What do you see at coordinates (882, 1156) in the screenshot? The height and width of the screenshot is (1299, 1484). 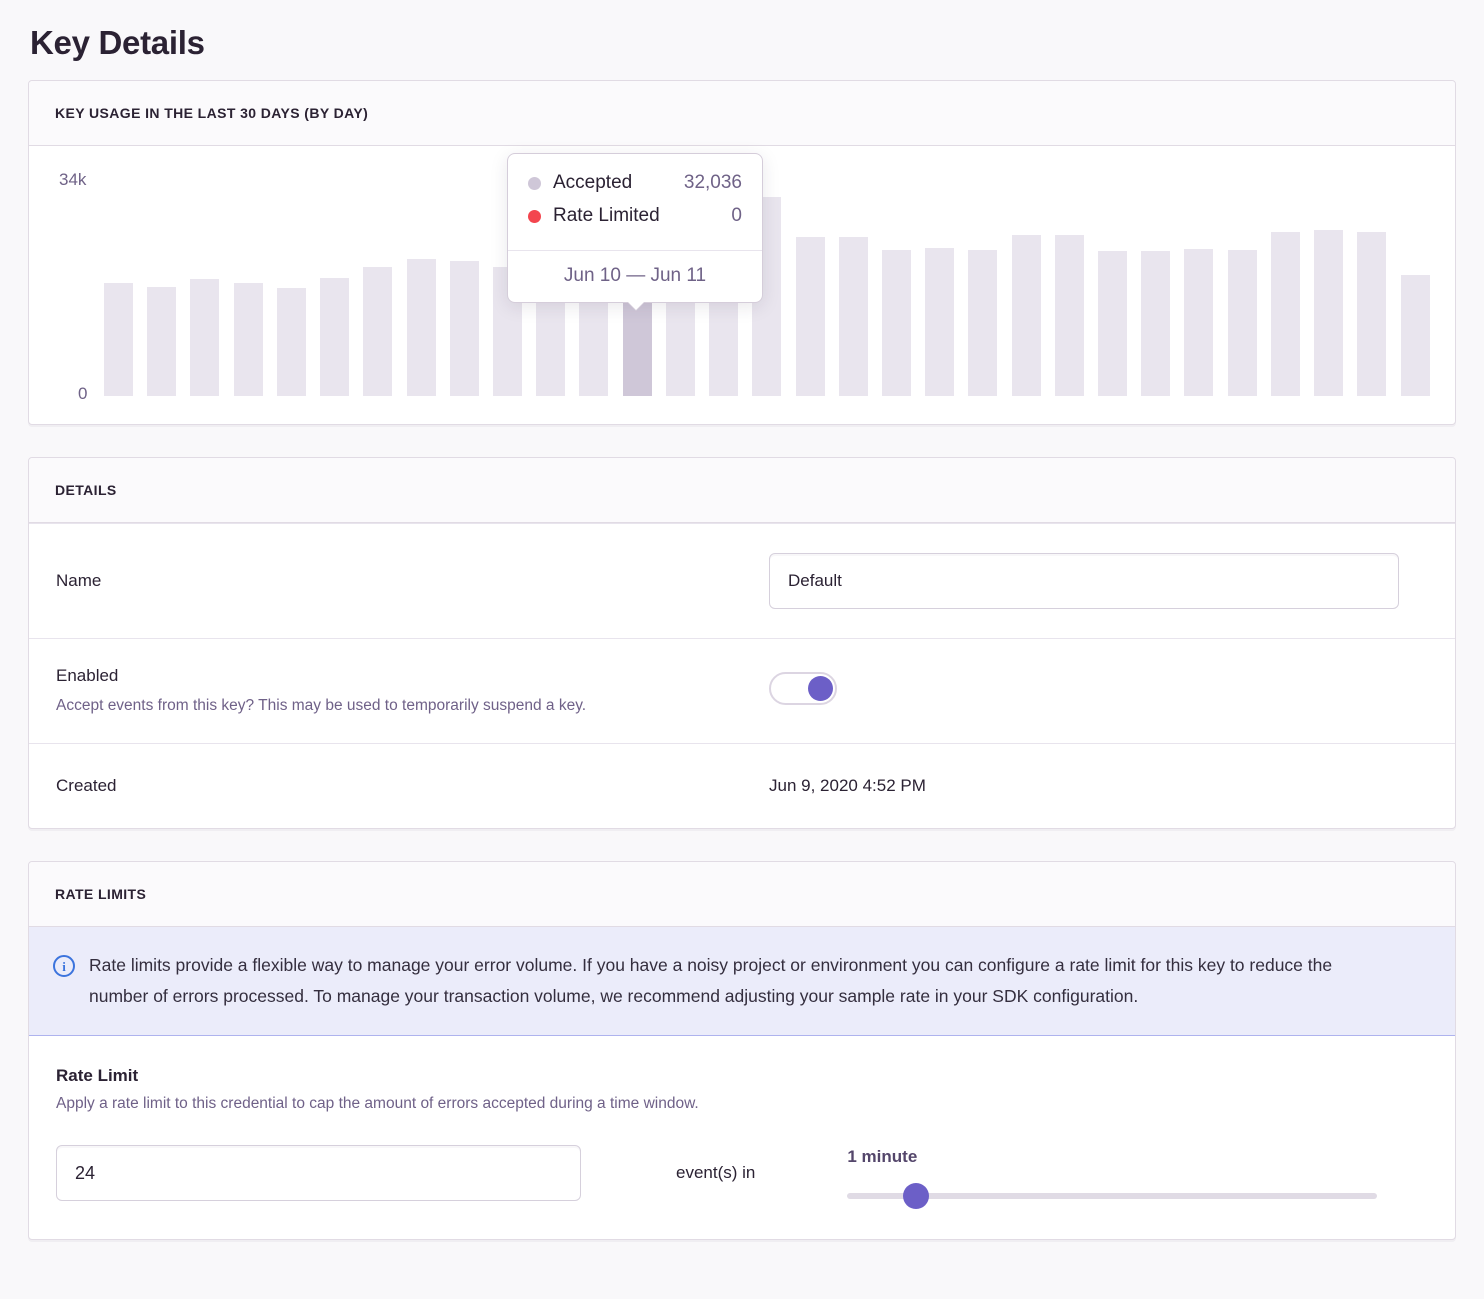 I see `rate-limit-window-label: 1 minute` at bounding box center [882, 1156].